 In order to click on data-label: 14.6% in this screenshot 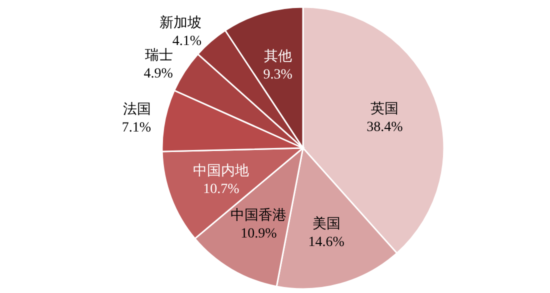, I will do `click(326, 242)`.